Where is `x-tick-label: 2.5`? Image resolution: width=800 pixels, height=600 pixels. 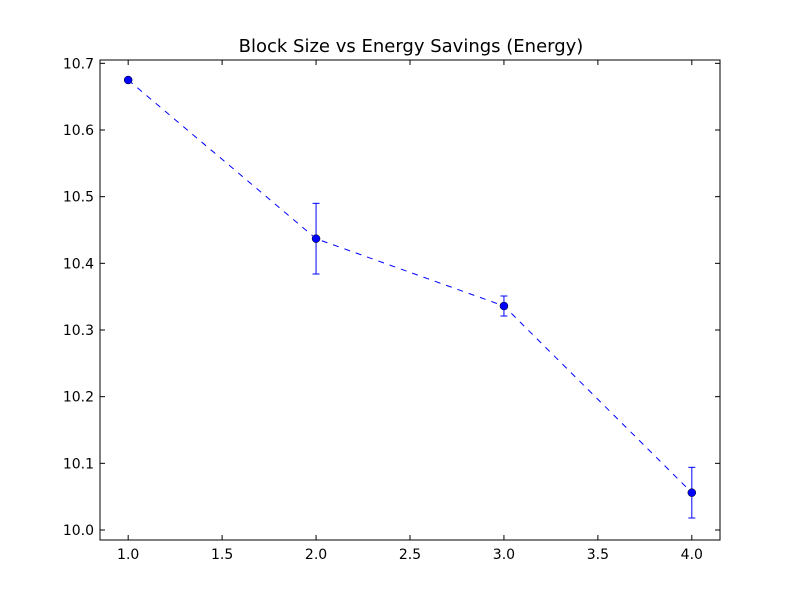 x-tick-label: 2.5 is located at coordinates (410, 555).